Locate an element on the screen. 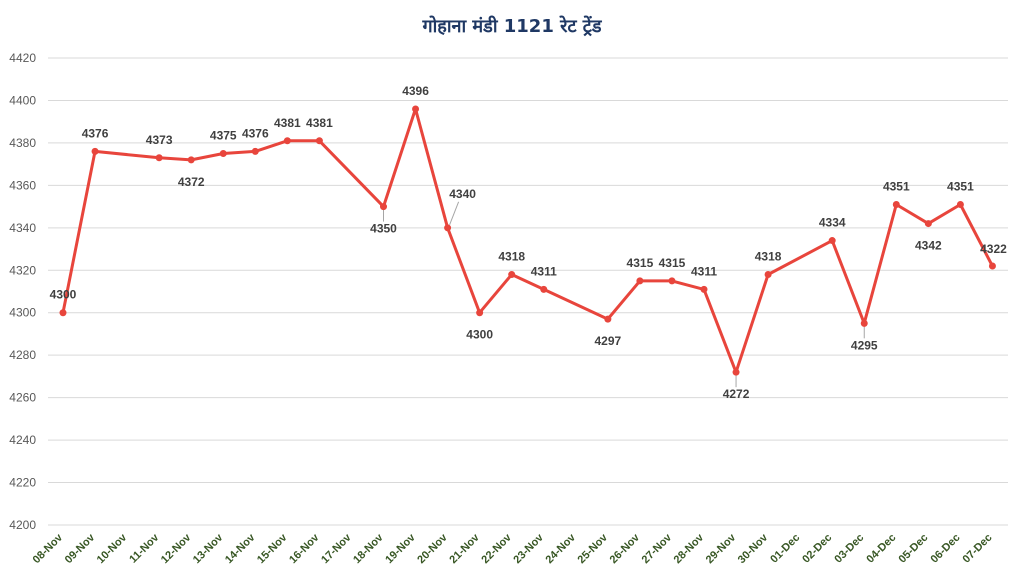 The image size is (1024, 579). x-tick-label: 02-Dec is located at coordinates (817, 549).